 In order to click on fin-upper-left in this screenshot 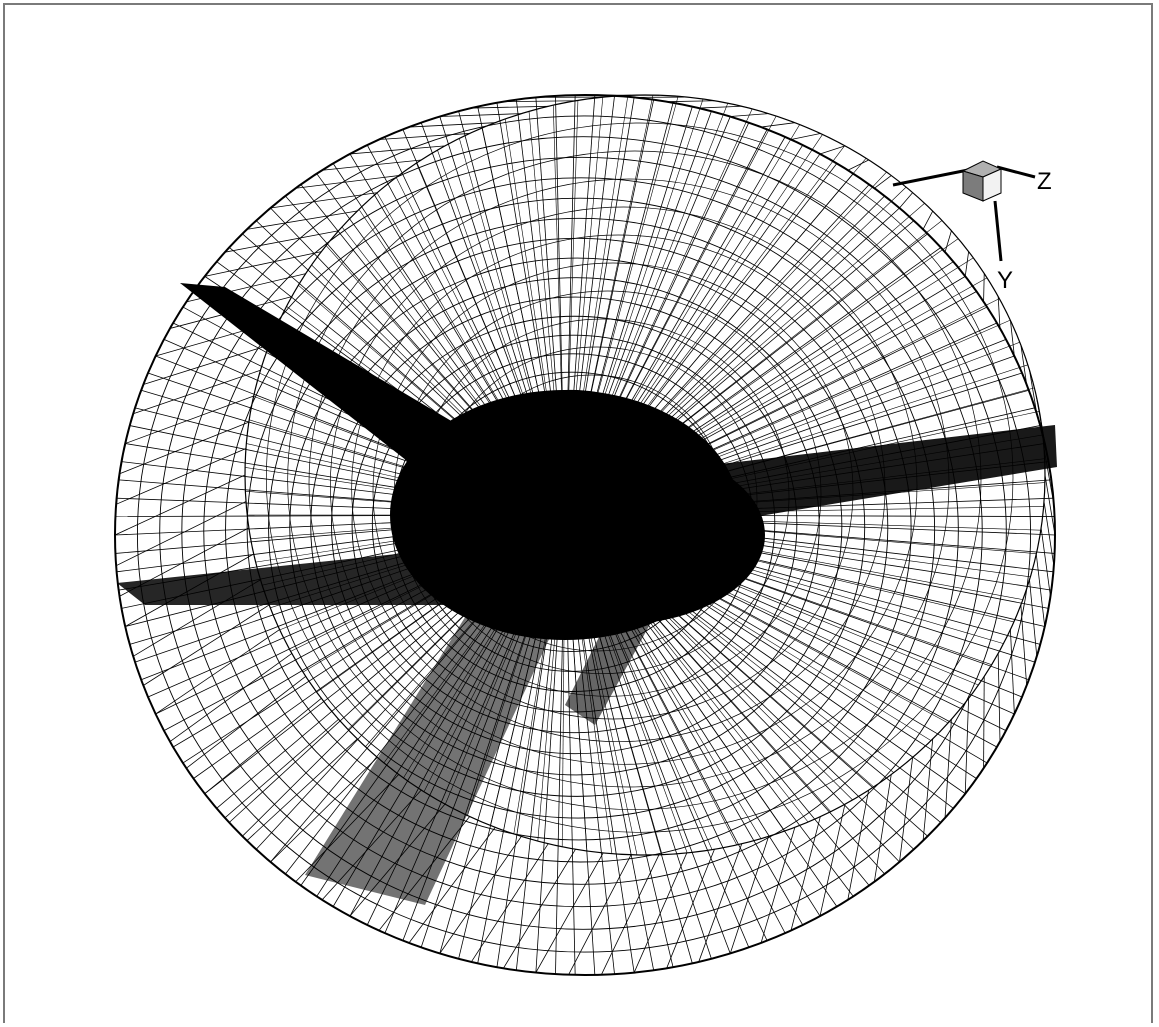, I will do `click(327, 379)`.